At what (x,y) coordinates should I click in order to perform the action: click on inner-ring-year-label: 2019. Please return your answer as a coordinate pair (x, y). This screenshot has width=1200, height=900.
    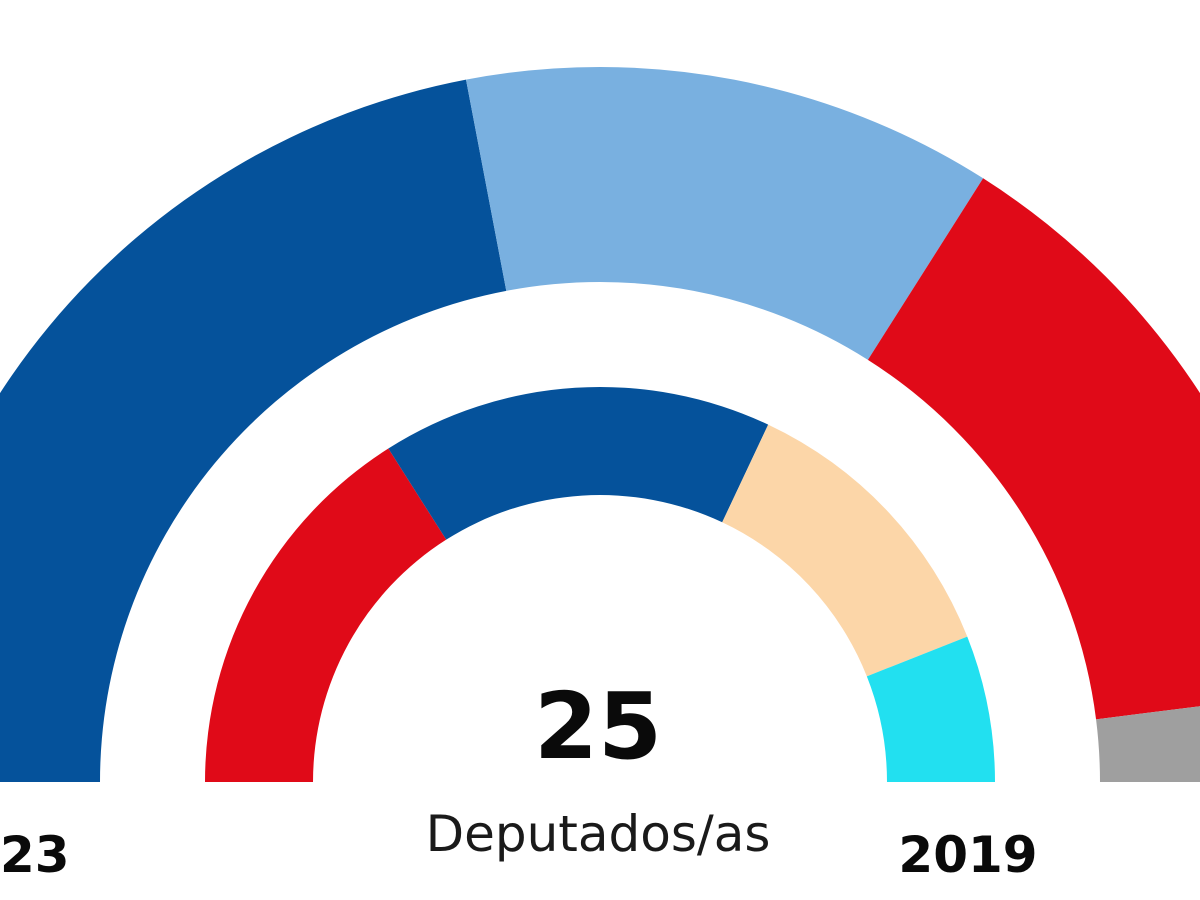
    Looking at the image, I should click on (967, 855).